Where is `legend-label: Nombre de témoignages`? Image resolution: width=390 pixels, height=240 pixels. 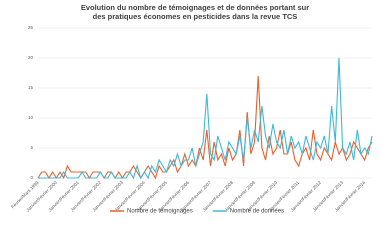
legend-label: Nombre de témoignages is located at coordinates (160, 212).